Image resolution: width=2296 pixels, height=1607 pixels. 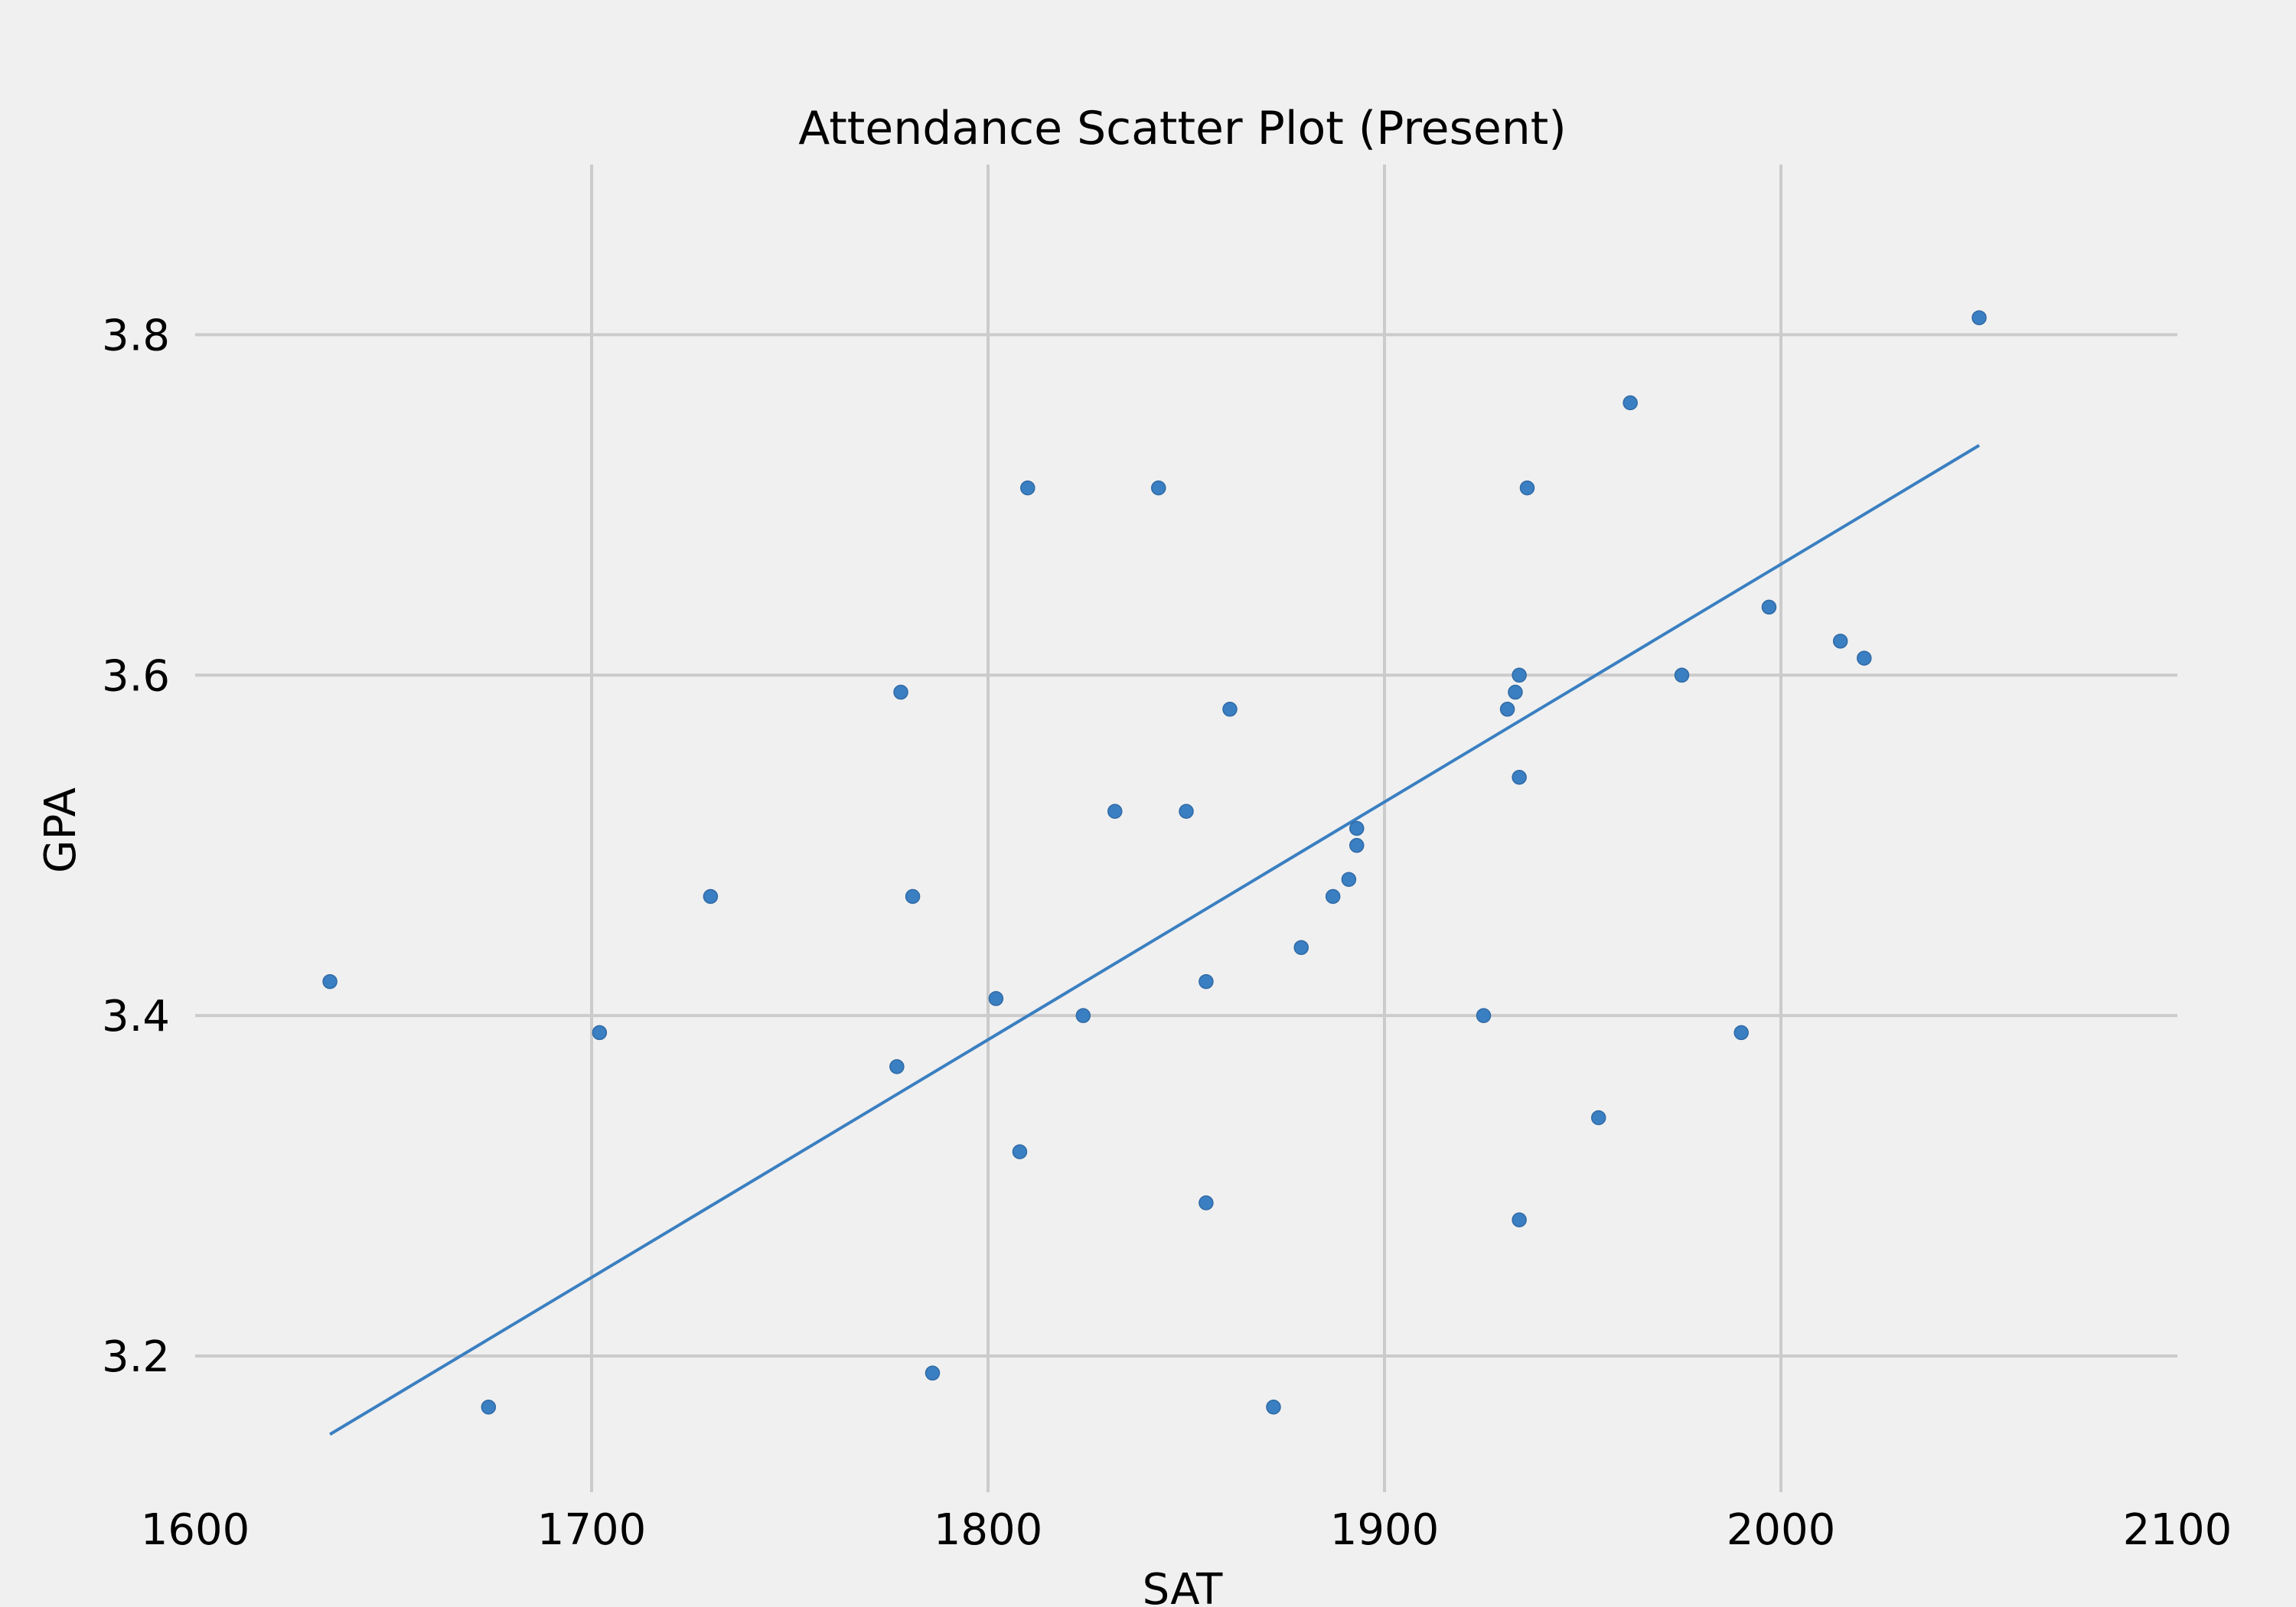 What do you see at coordinates (195, 1530) in the screenshot?
I see `x-tick-label: 1600` at bounding box center [195, 1530].